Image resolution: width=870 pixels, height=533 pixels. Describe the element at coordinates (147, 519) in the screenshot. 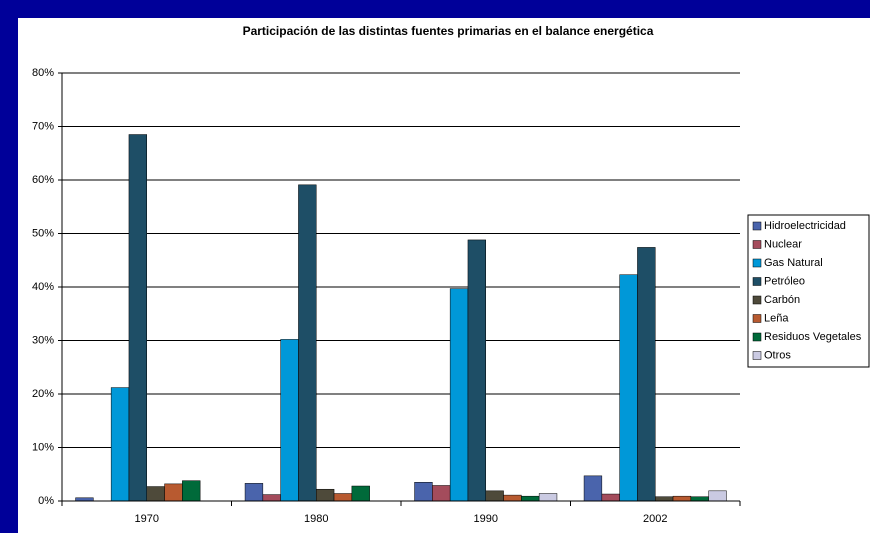

I see `x-tick-label: 1970` at that location.